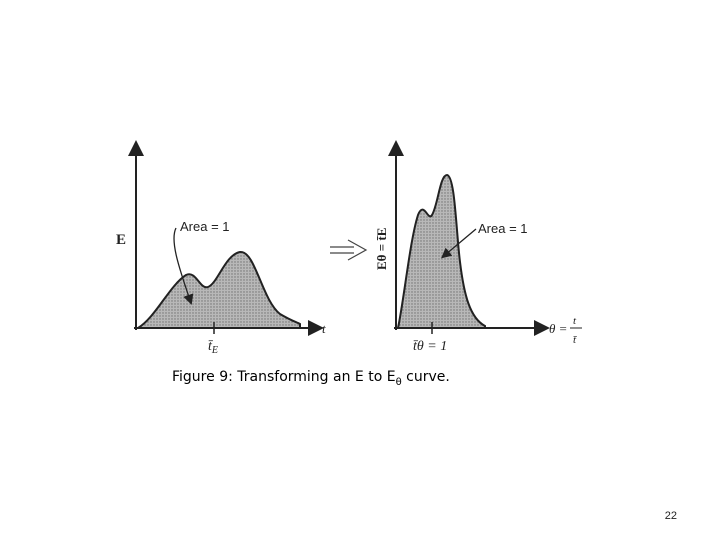 This screenshot has width=720, height=540. Describe the element at coordinates (221, 248) in the screenshot. I see `left-panel: E t t̄E Area = 1` at that location.